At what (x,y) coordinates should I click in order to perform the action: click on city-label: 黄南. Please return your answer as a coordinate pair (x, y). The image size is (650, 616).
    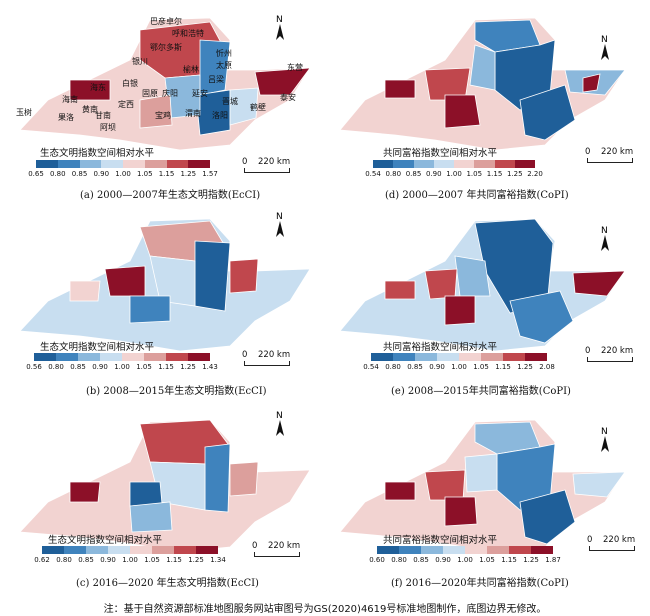
    Looking at the image, I should click on (90, 109).